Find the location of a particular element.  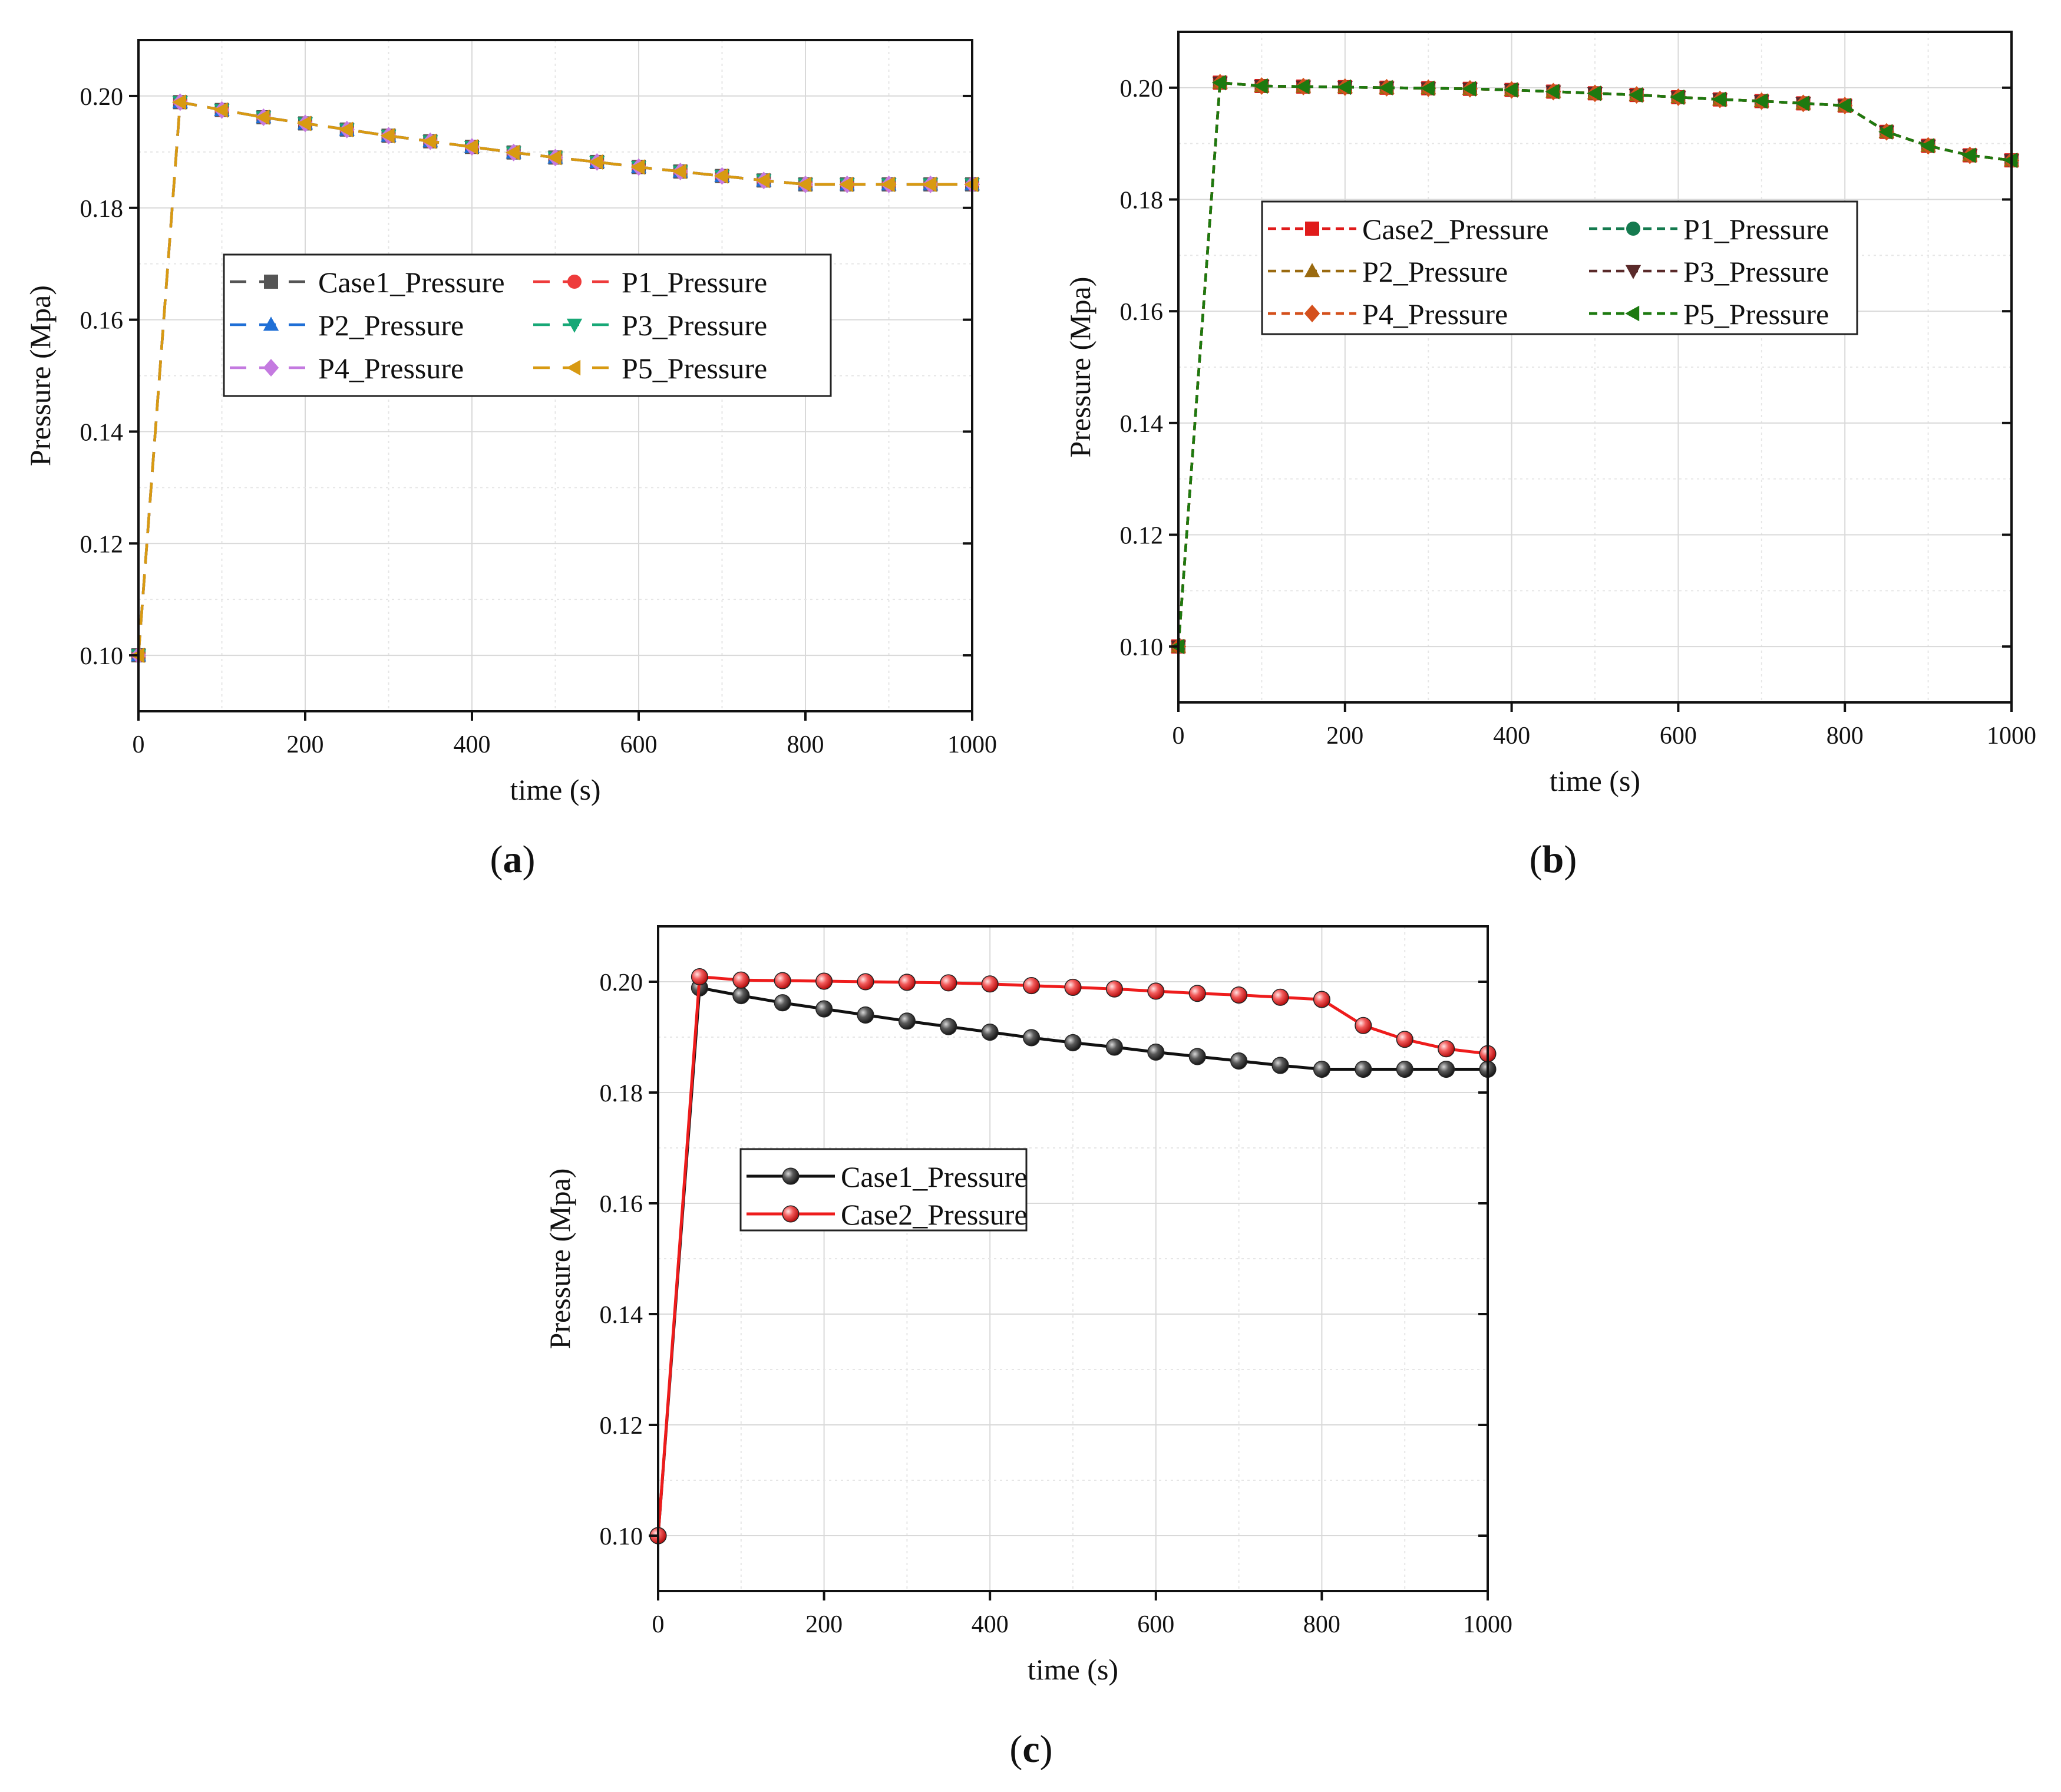

series-Case2_Pressure is located at coordinates (1073, 1256).